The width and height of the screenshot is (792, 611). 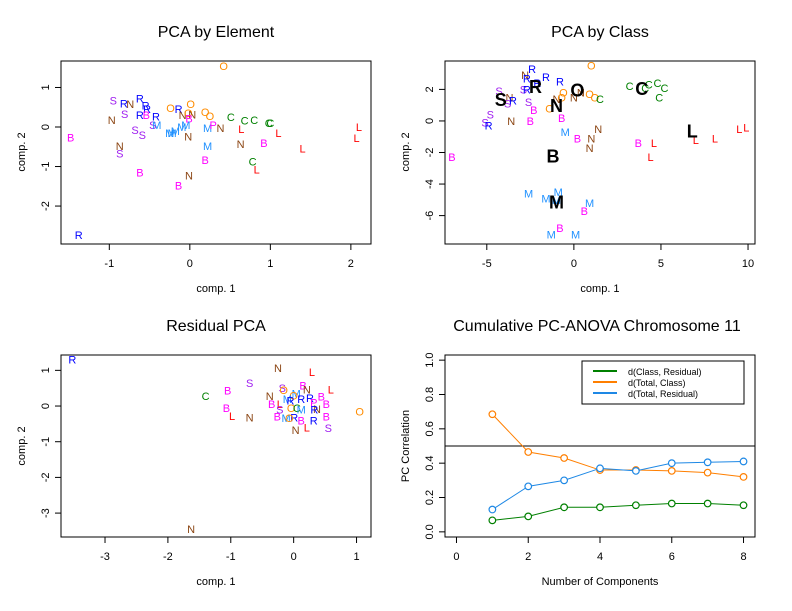 What do you see at coordinates (665, 372) in the screenshot?
I see `legend-label: d(Class, Residual)` at bounding box center [665, 372].